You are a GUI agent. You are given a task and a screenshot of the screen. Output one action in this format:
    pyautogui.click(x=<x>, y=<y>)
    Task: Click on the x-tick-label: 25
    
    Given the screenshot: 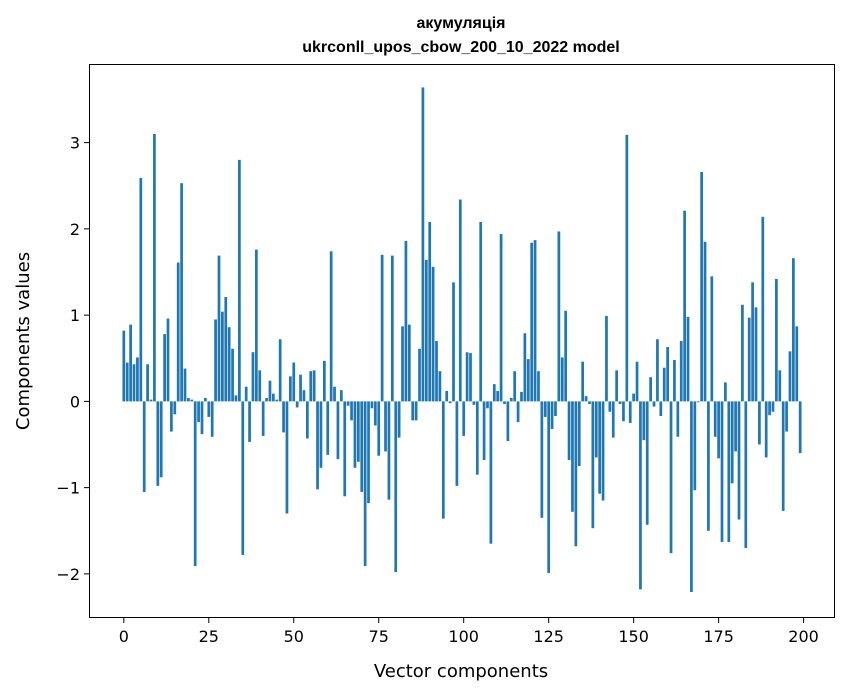 What is the action you would take?
    pyautogui.click(x=209, y=636)
    